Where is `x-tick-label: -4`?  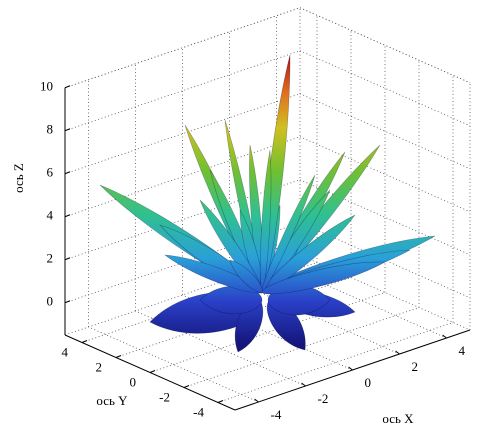 x-tick-label: -4 is located at coordinates (276, 414).